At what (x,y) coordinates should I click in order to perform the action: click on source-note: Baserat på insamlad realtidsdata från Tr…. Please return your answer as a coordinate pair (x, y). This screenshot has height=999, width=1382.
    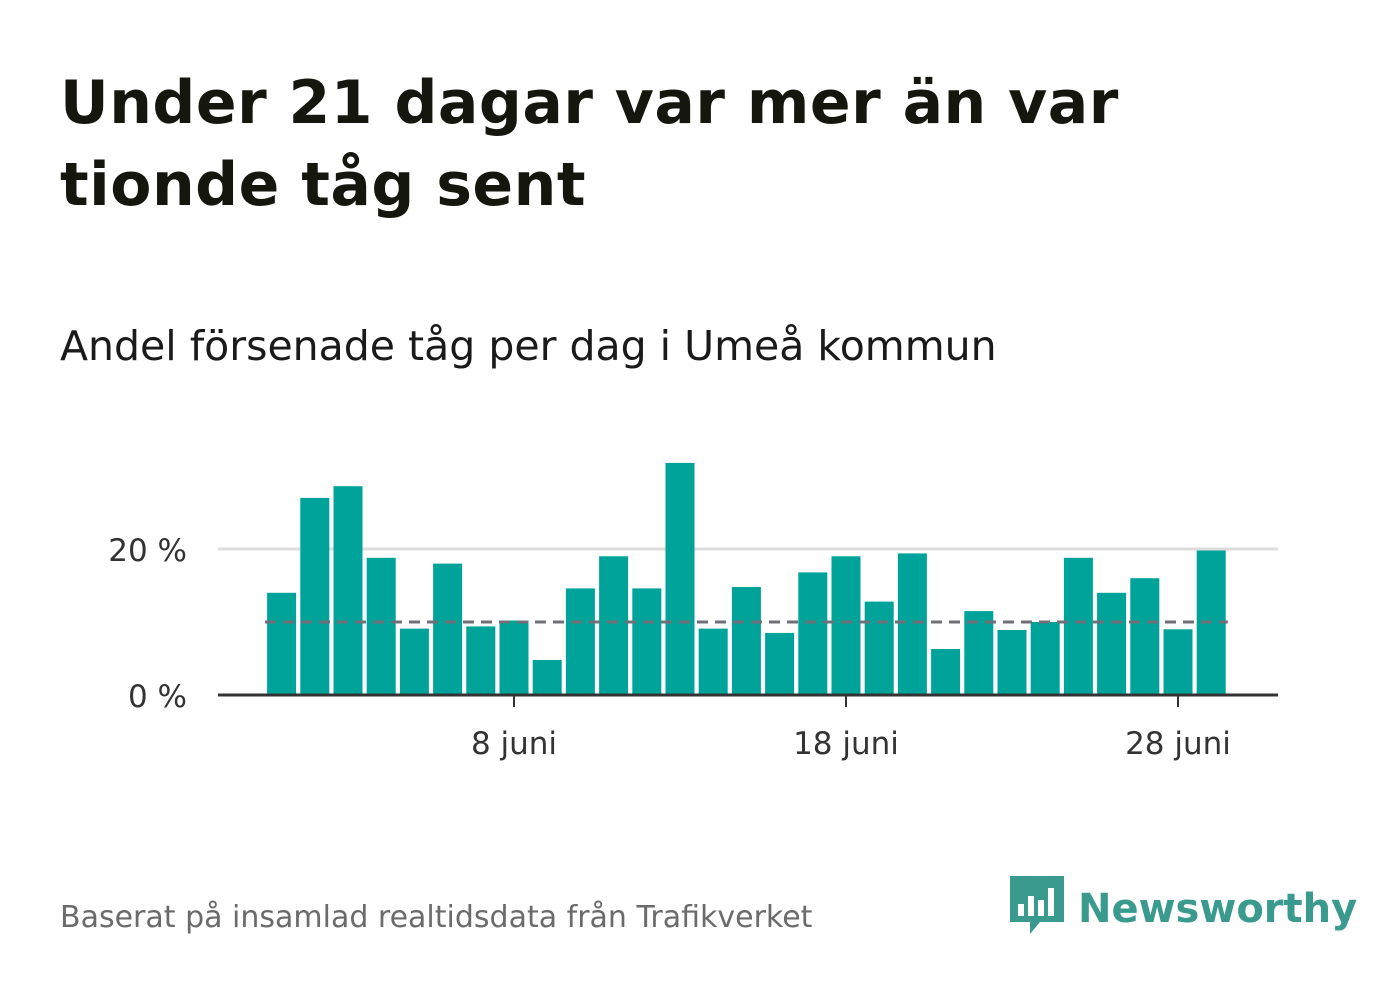
    Looking at the image, I should click on (436, 917).